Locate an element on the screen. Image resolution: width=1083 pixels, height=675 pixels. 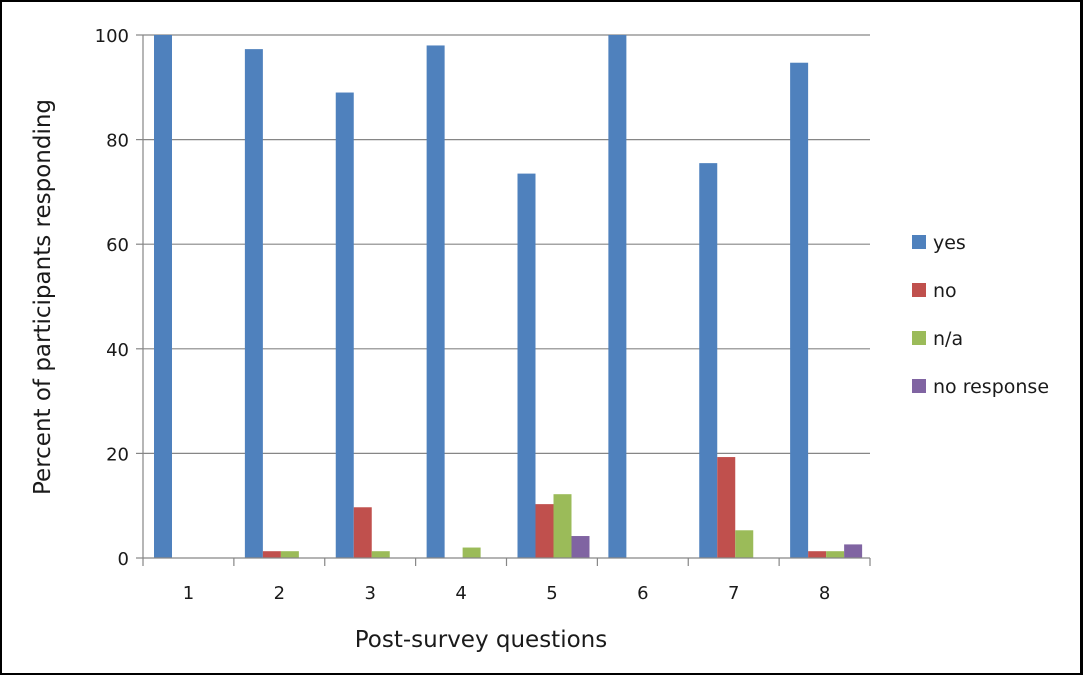
x-tick-label: 3 is located at coordinates (369, 593).